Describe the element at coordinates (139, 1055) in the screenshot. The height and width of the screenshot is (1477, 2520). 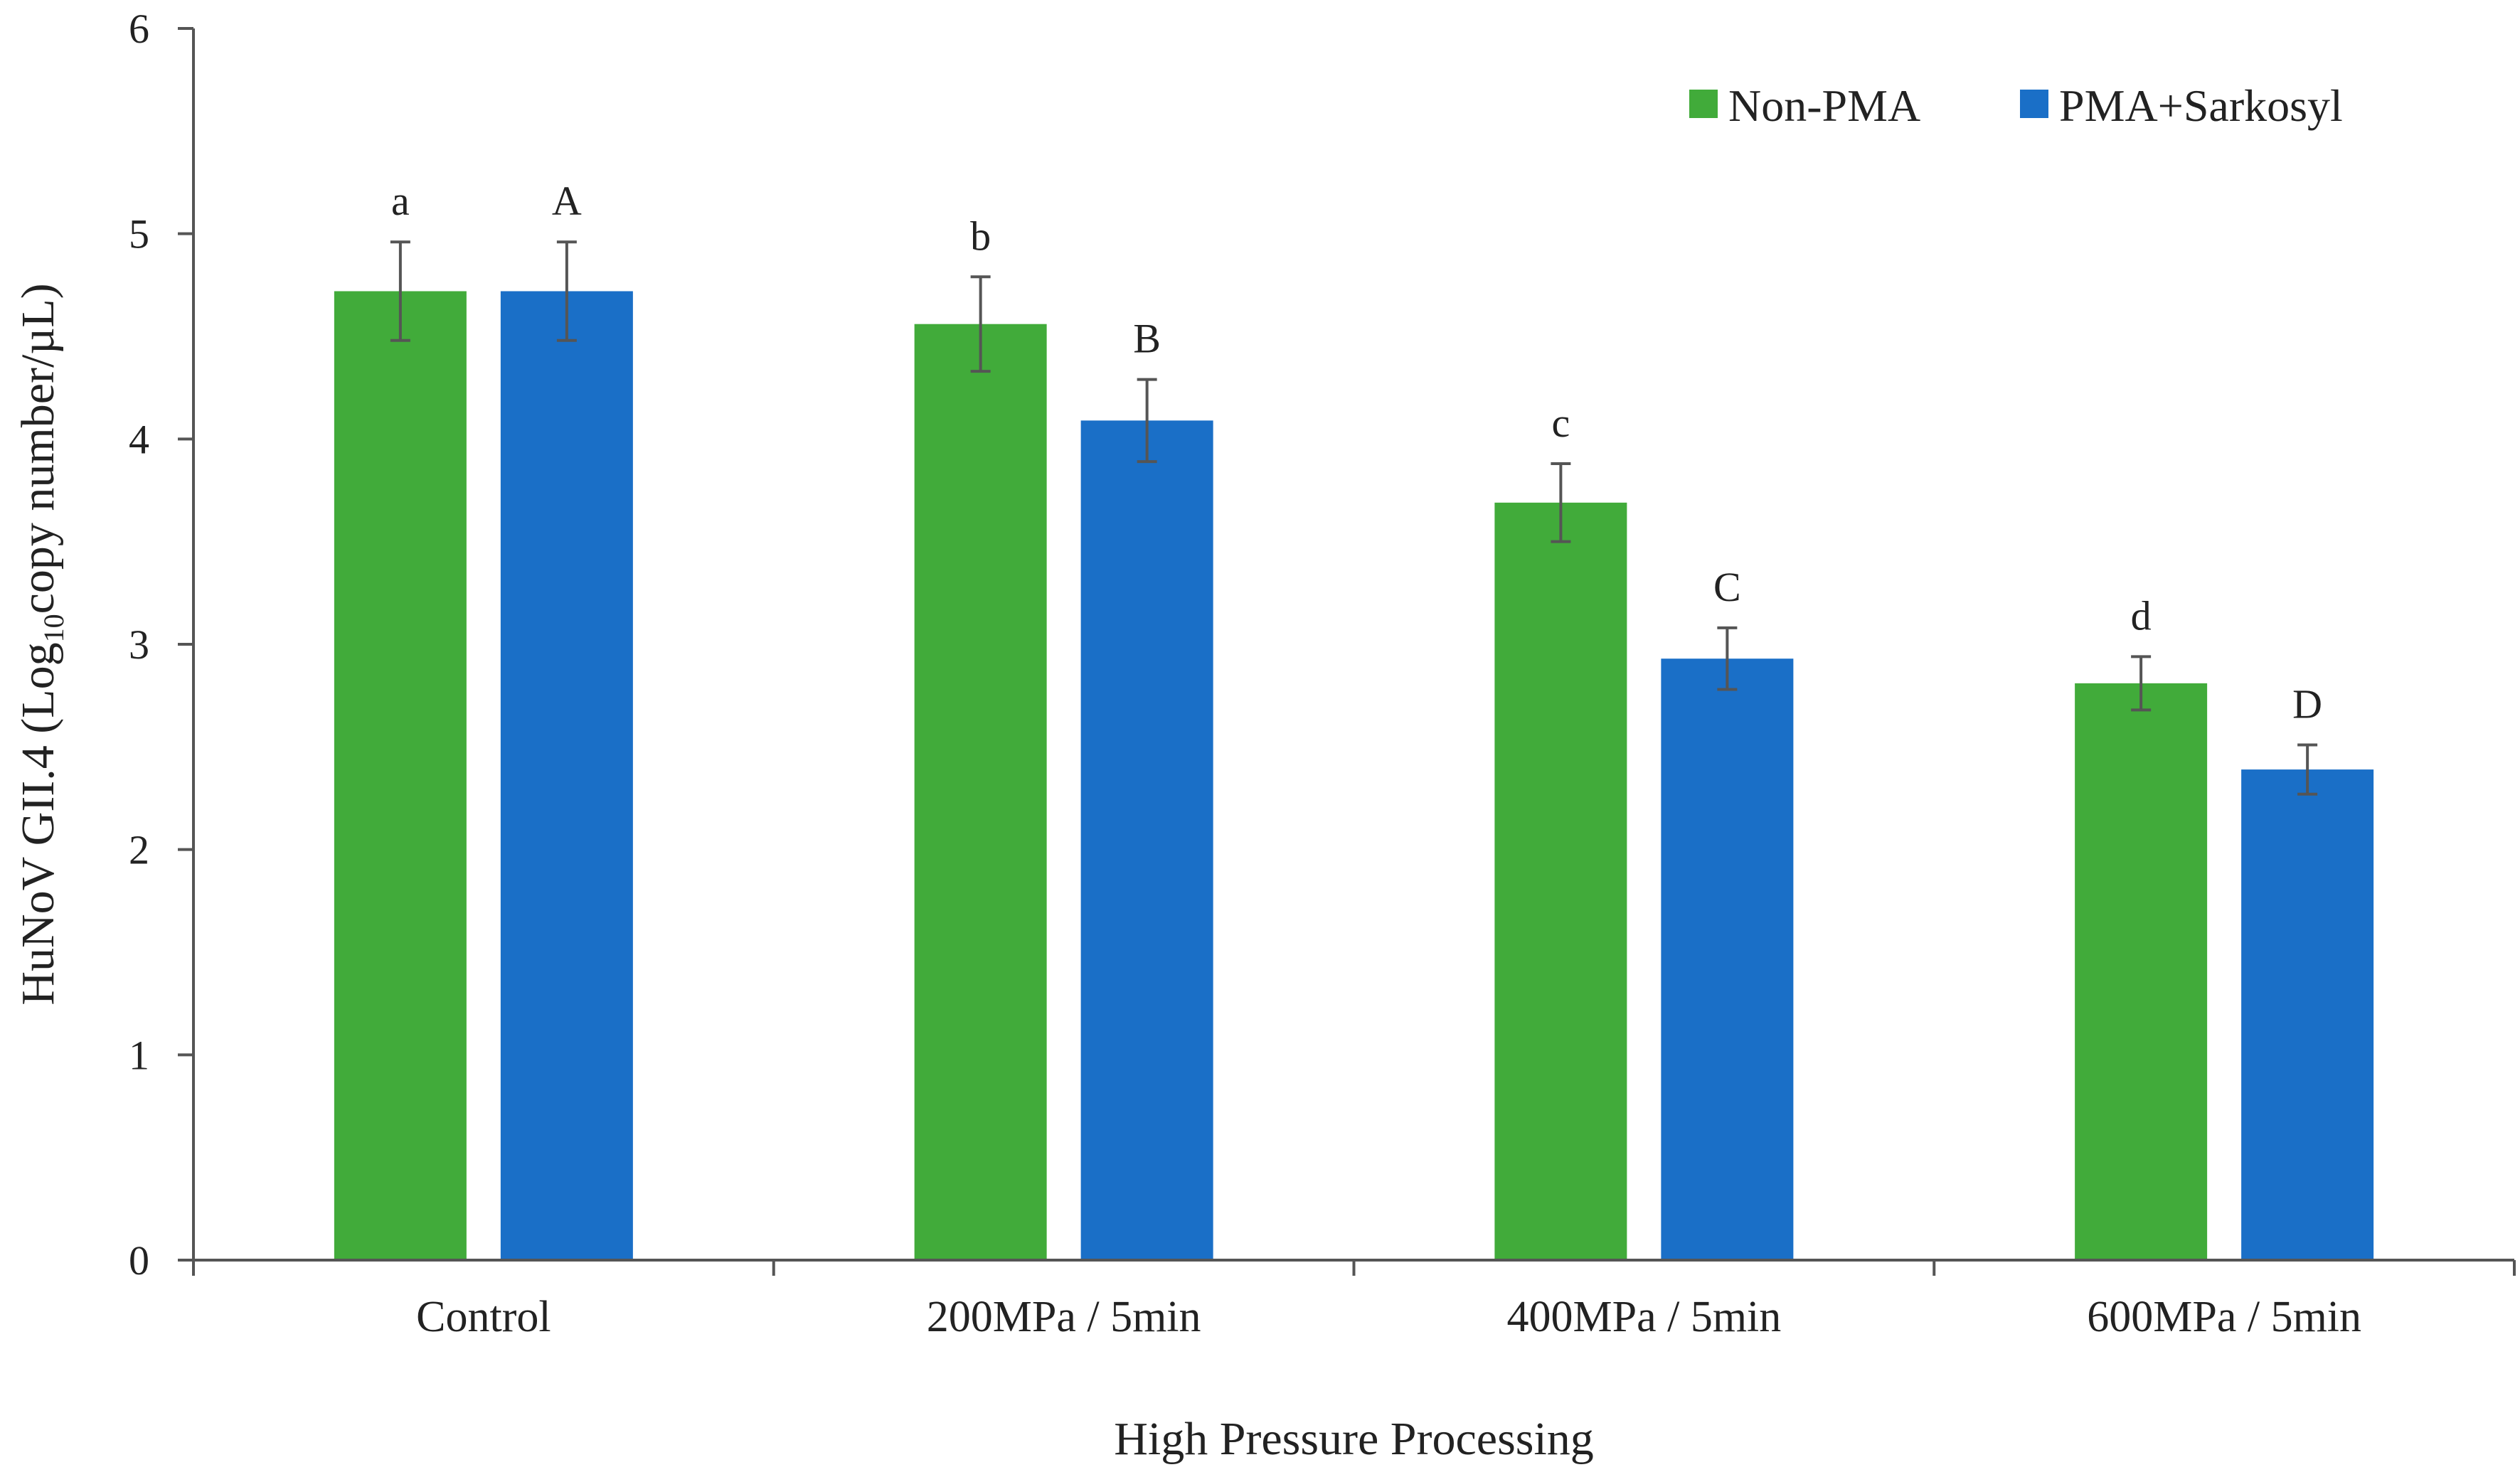
I see `y-tick-label: 1` at that location.